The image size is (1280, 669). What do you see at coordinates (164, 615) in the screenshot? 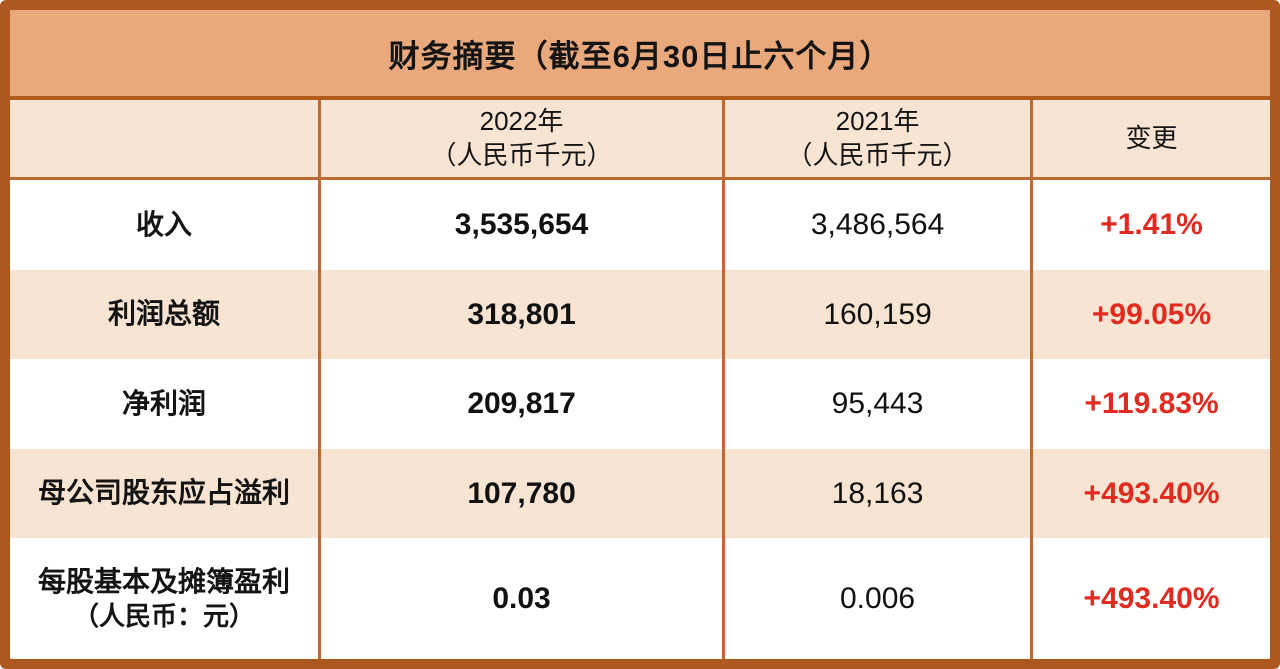
I see `row-label-unit: （人民币：元）` at bounding box center [164, 615].